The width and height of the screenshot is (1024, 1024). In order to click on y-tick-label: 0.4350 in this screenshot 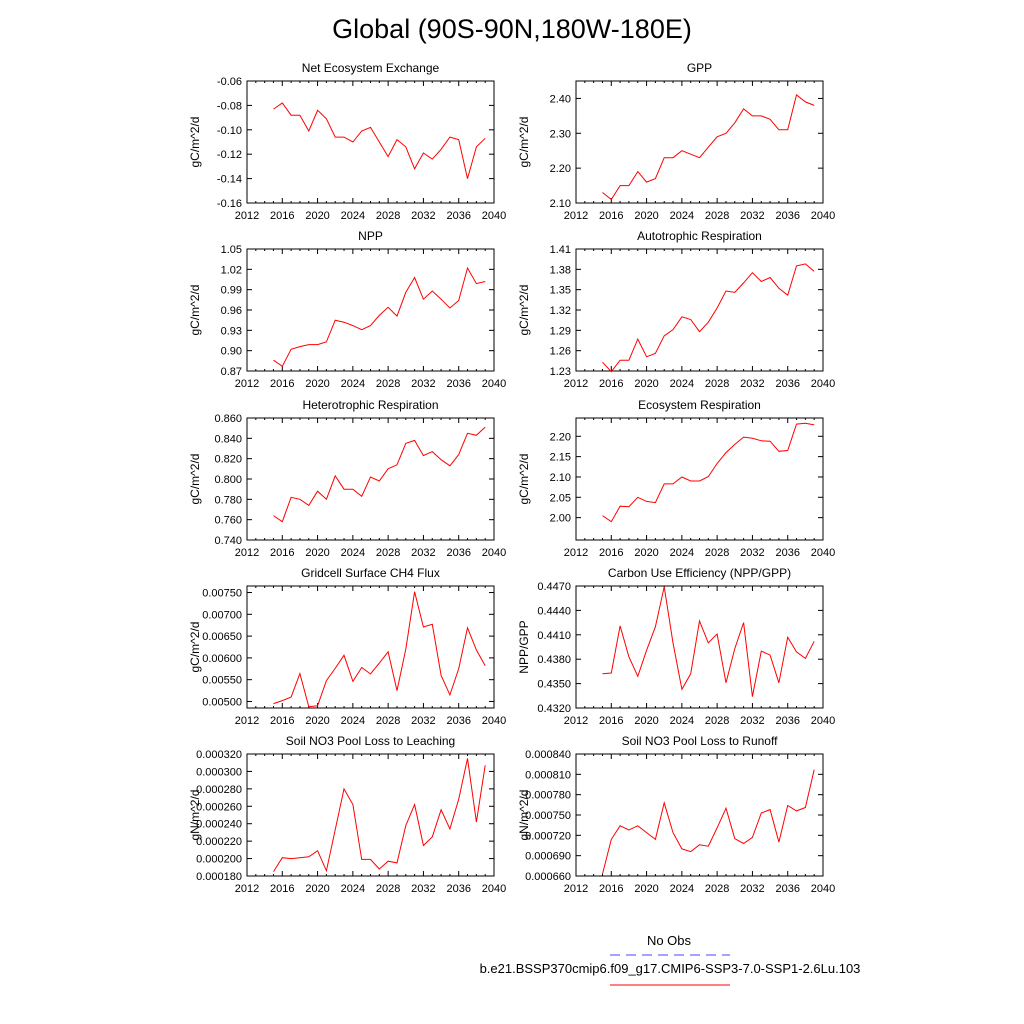, I will do `click(554, 685)`.